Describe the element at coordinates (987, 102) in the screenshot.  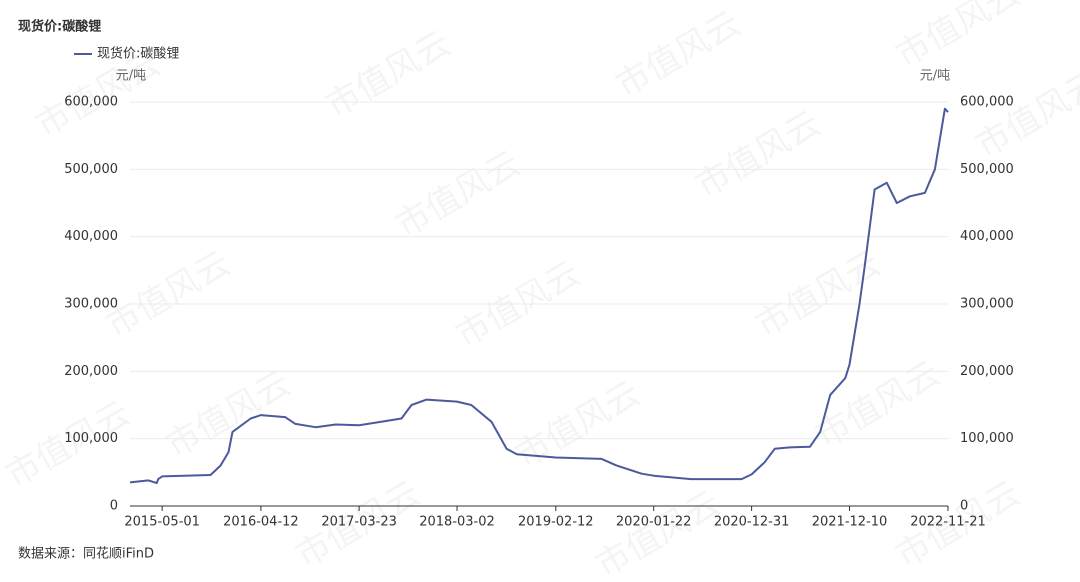
I see `y2-tick-label: 600,000` at that location.